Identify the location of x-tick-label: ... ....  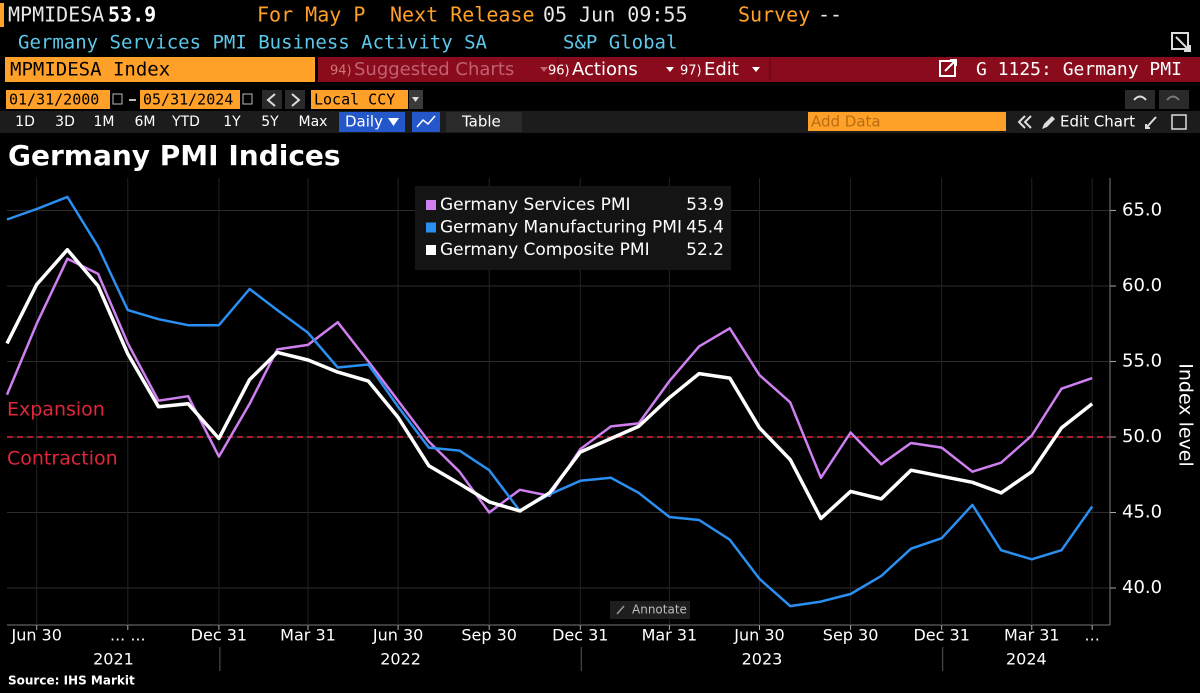
(128, 635).